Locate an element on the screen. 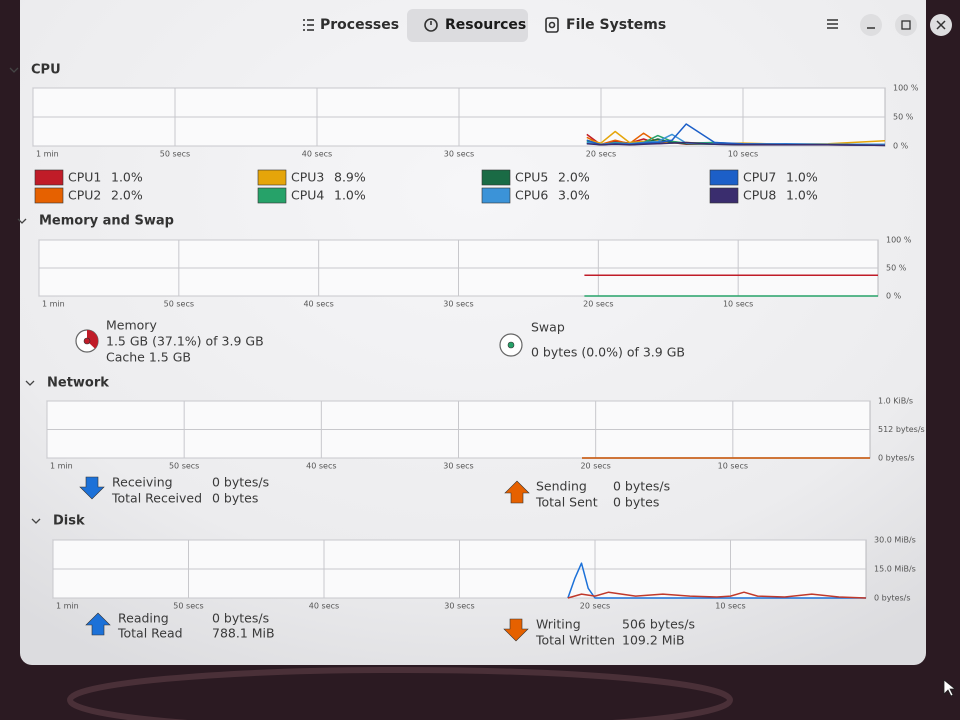 This screenshot has width=960, height=720. legend-name: CPU2 is located at coordinates (84, 195).